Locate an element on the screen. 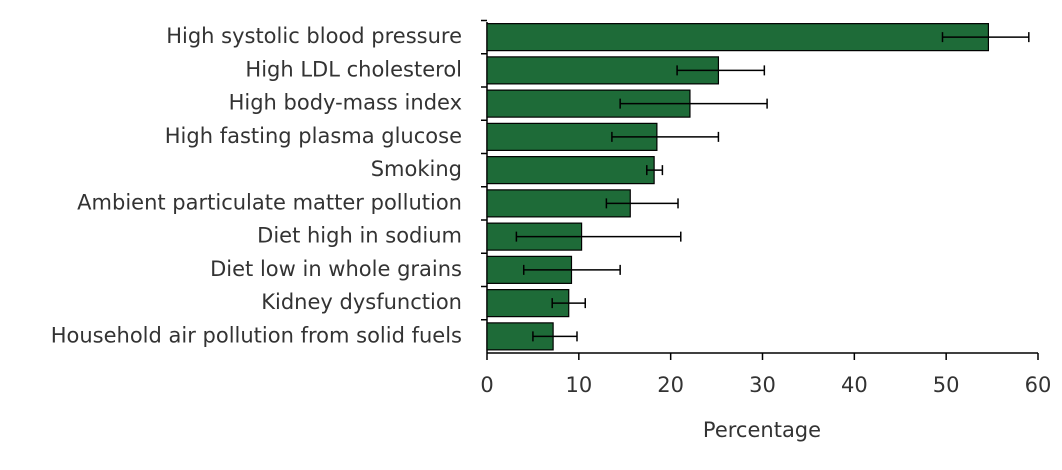  y-tick-label: Household air pollution from solid fuels is located at coordinates (256, 335).